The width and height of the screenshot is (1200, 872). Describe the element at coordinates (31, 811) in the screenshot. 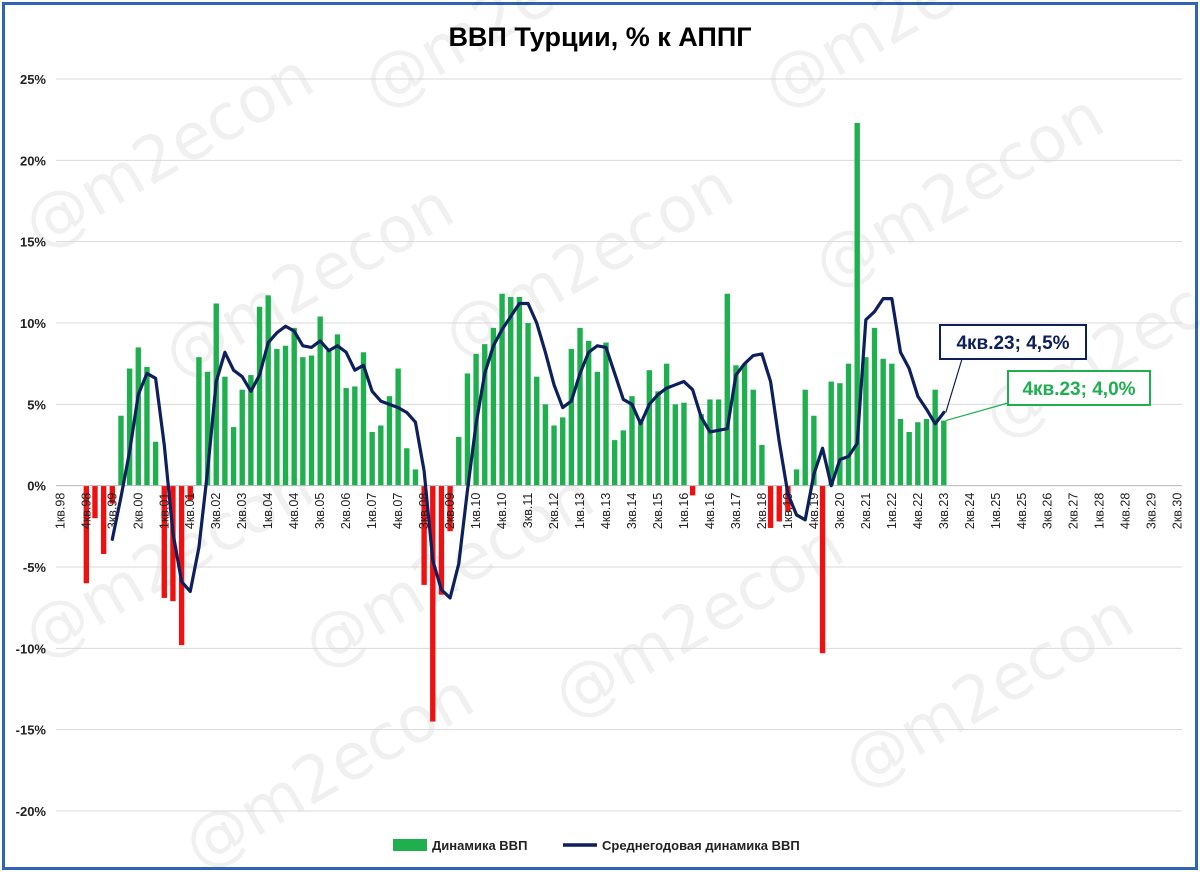

I see `y-tick-label: -20%` at that location.